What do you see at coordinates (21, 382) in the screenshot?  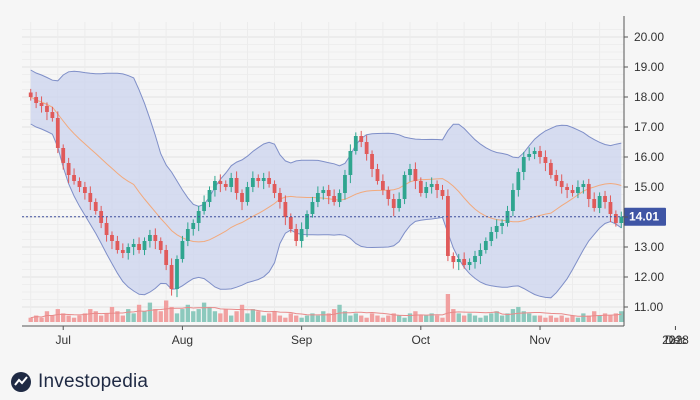 I see `investopedia-logo-icon` at bounding box center [21, 382].